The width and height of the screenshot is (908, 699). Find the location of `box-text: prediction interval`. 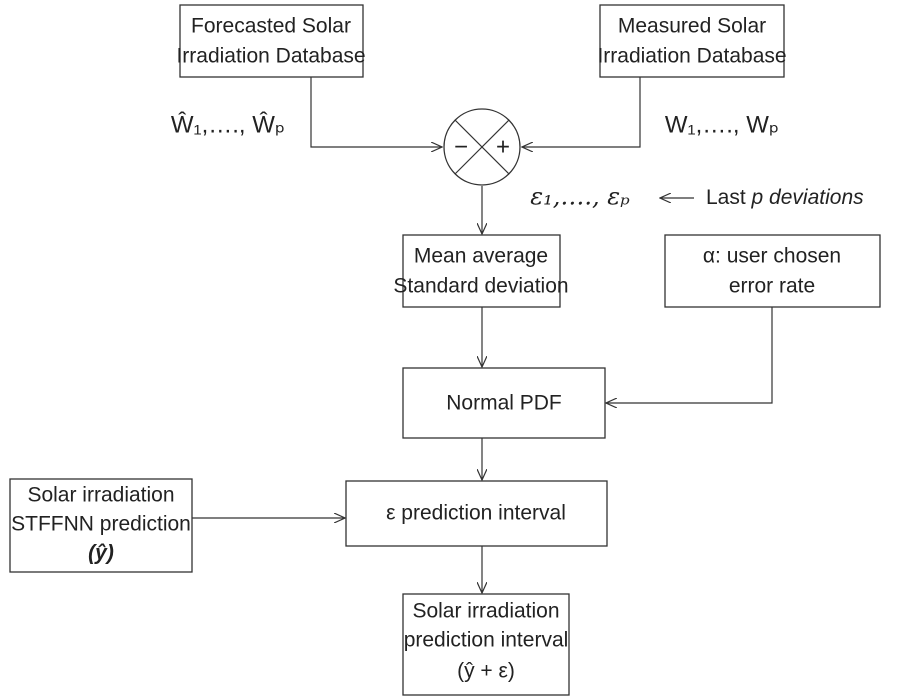

box-text: prediction interval is located at coordinates (486, 640).